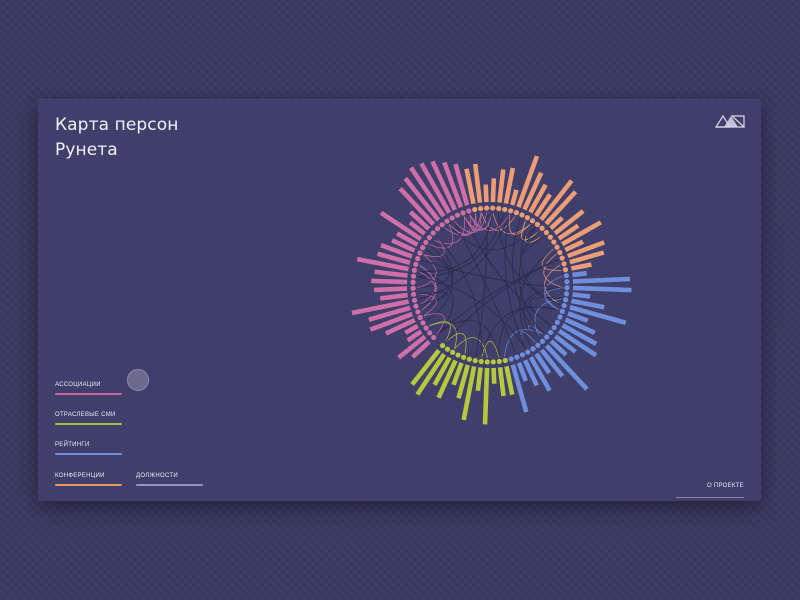  What do you see at coordinates (88, 448) in the screenshot?
I see `legend-item-ratings: РЕЙТИНГИ` at bounding box center [88, 448].